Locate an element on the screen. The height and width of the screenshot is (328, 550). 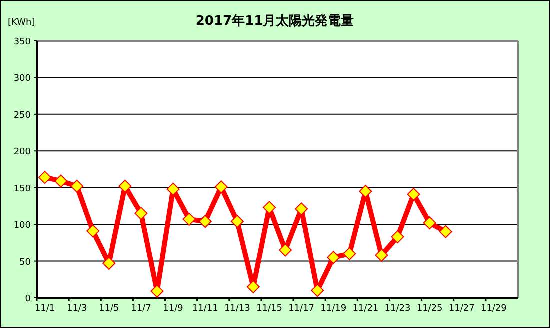
x-tick-label: 11/1 is located at coordinates (45, 309).